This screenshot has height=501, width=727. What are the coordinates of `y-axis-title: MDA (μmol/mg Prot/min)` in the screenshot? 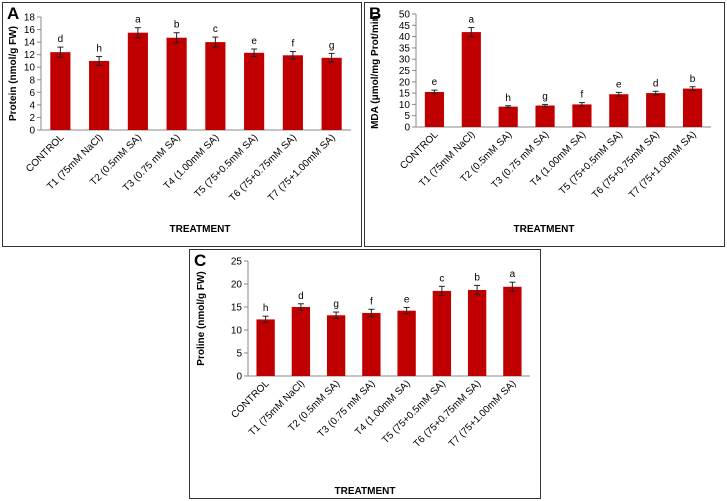 It's located at (375, 70).